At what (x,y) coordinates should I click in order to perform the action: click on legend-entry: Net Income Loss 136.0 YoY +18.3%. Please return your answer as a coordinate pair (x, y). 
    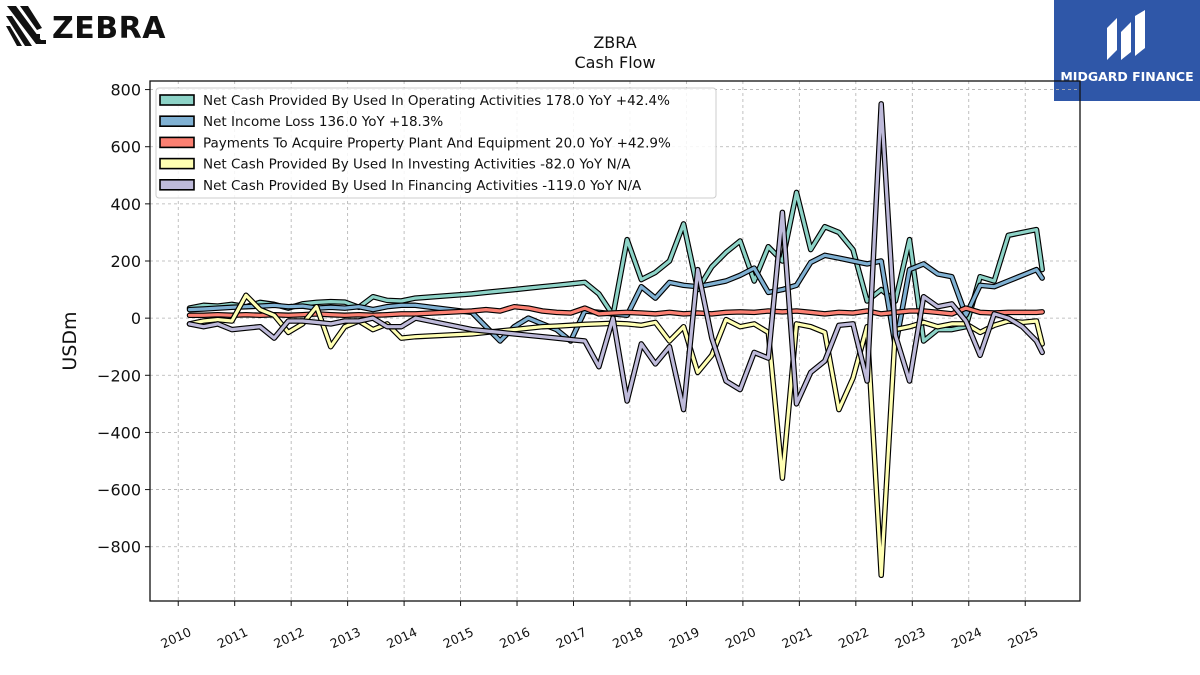
    Looking at the image, I should click on (301, 122).